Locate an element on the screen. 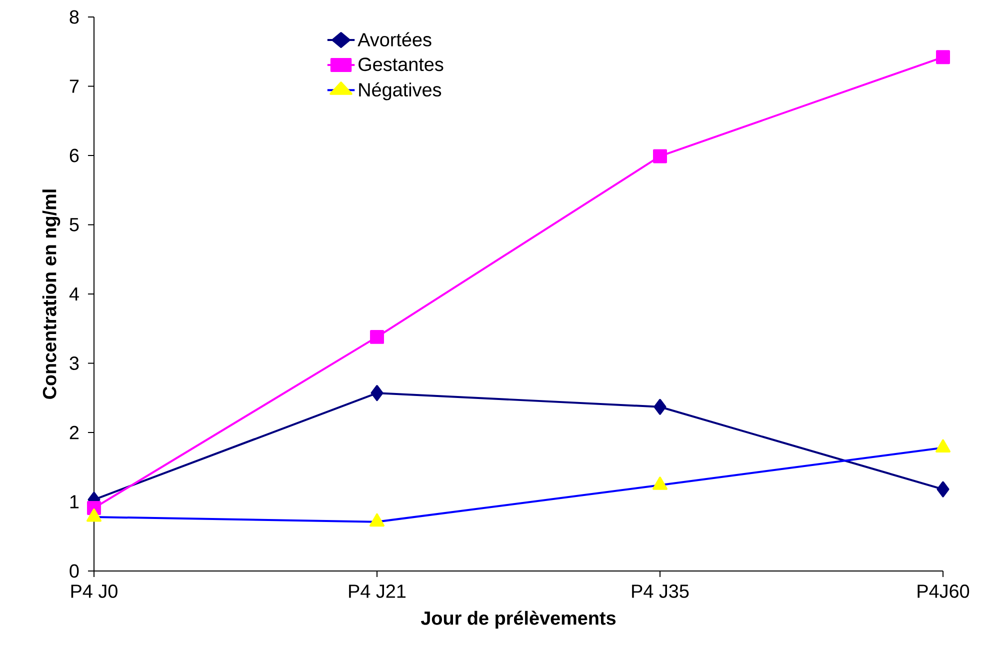 The image size is (984, 671). x-tick-label: P4J60 is located at coordinates (944, 591).